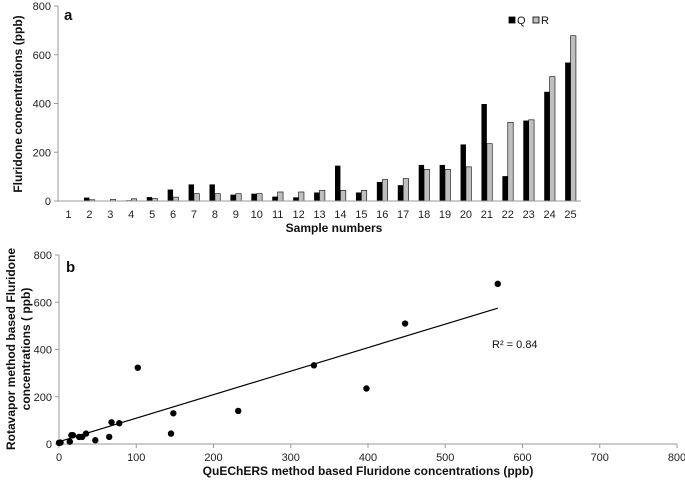 This screenshot has height=481, width=685. Describe the element at coordinates (26, 349) in the screenshot. I see `panel-b-y-axis-title-line2: concentrations ( ppb)` at that location.